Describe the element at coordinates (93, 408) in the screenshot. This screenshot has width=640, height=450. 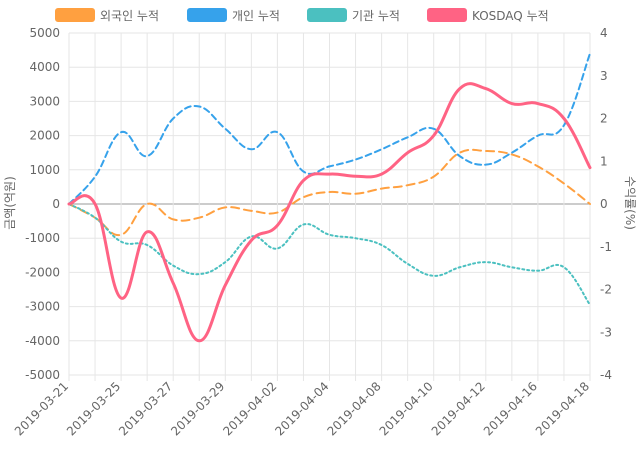
I see `x-tick-label: 2019-03-25` at that location.